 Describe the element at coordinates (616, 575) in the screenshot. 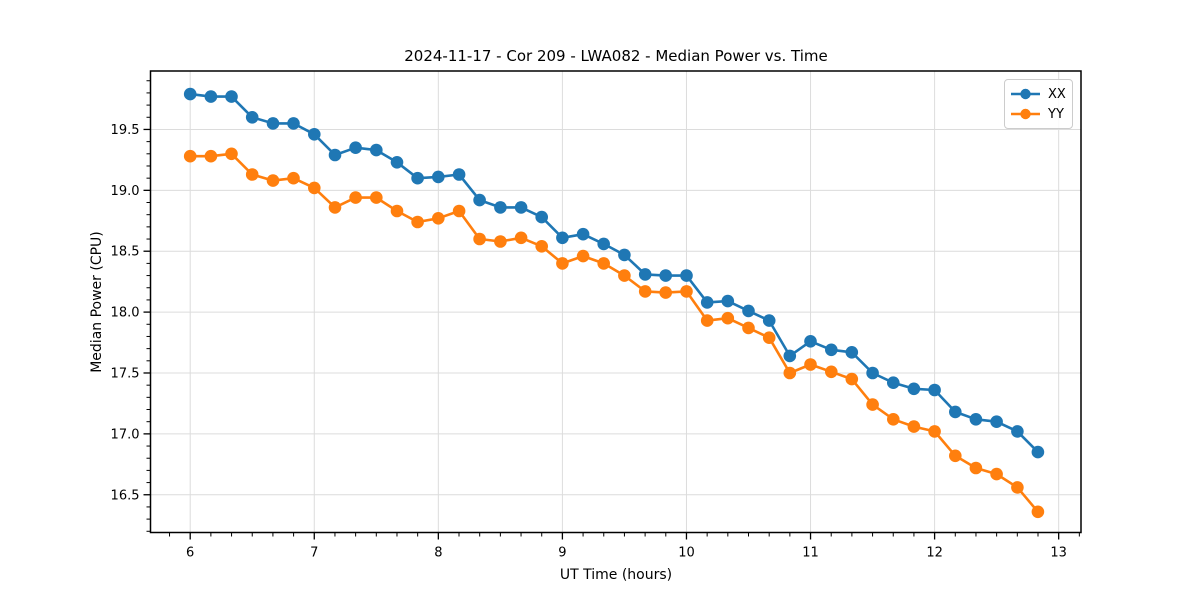

I see `x-axis-label: UT Time (hours)` at that location.